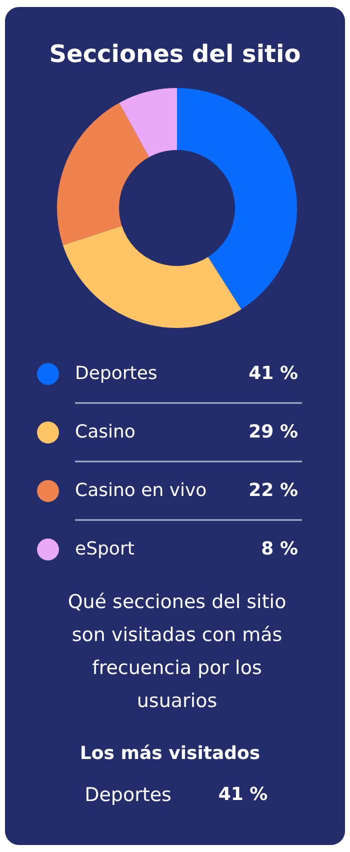 Image resolution: width=350 pixels, height=852 pixels. I want to click on text: 41 %, so click(243, 794).